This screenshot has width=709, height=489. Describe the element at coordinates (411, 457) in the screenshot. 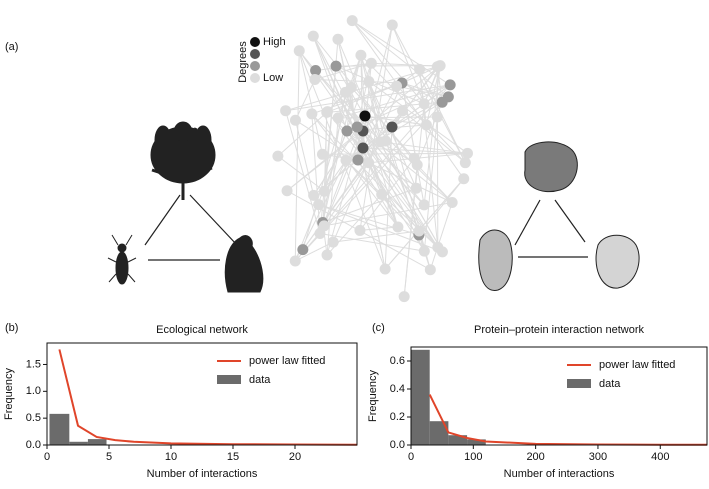

I see `x-tick-label: 0` at that location.